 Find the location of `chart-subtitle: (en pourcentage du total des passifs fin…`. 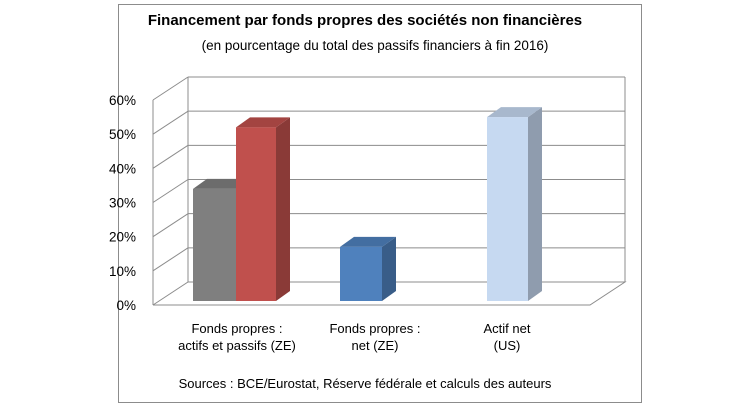

chart-subtitle: (en pourcentage du total des passifs fin… is located at coordinates (375, 45).